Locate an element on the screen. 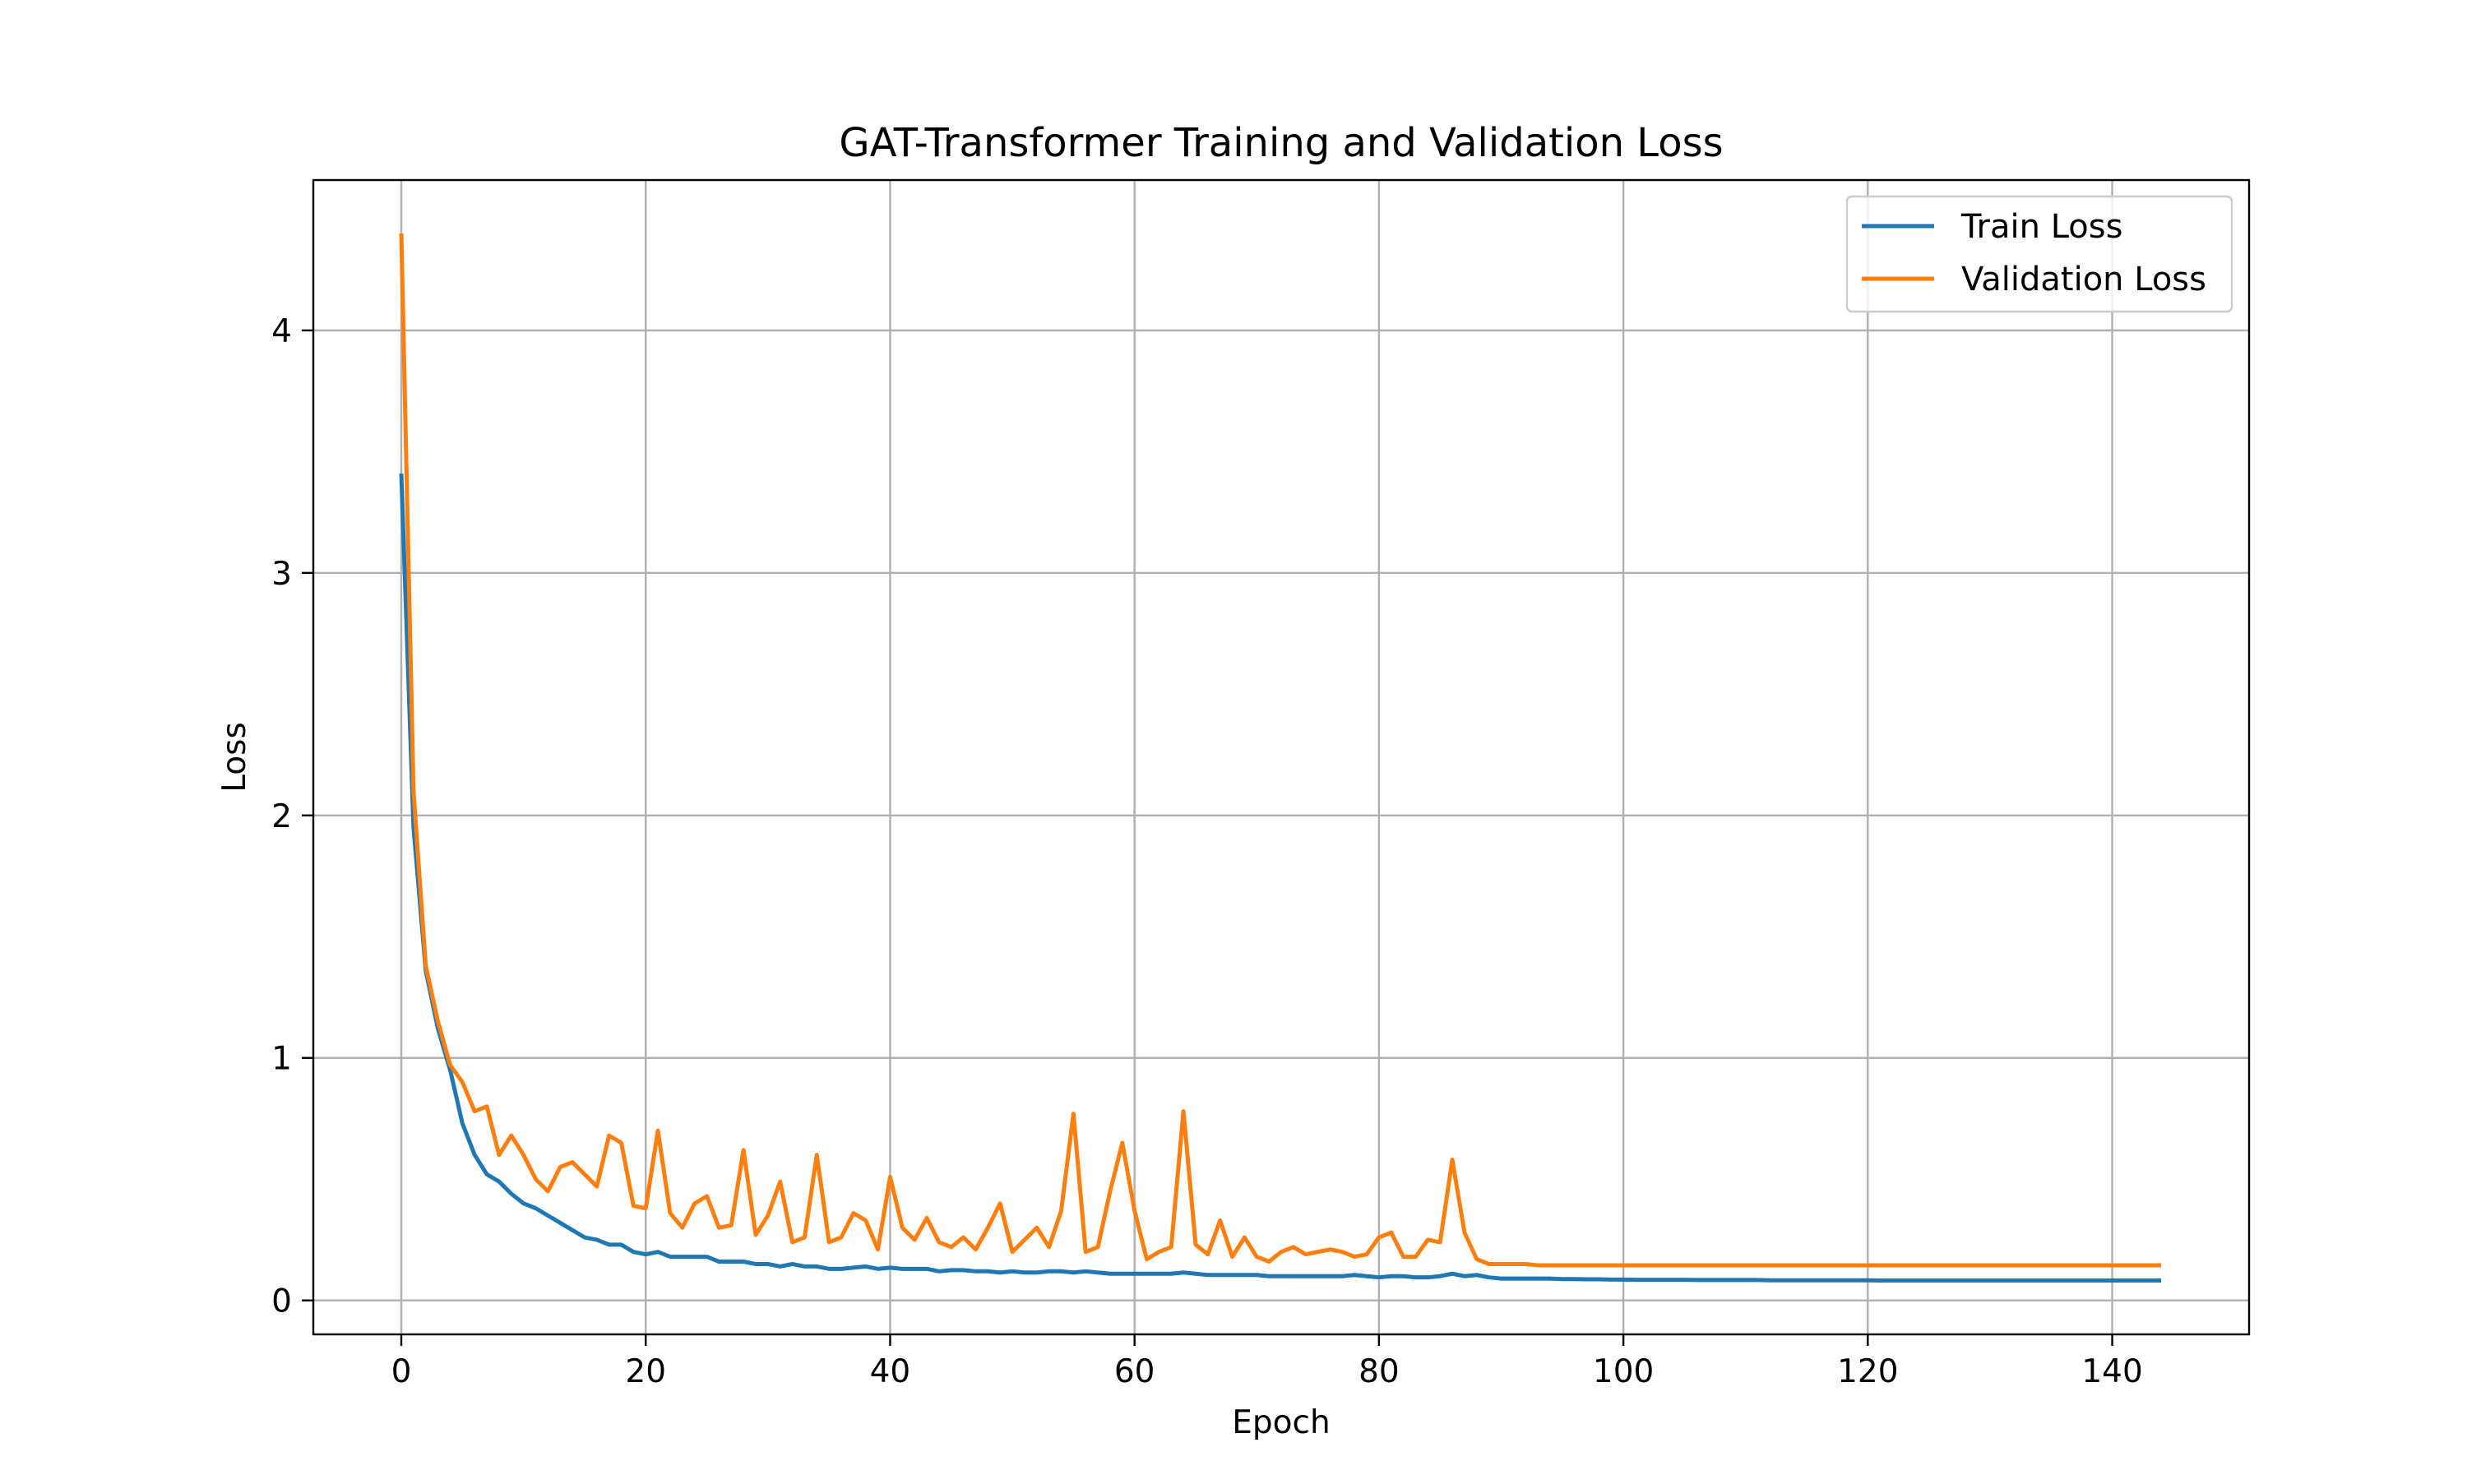  y-tick-label: 1 is located at coordinates (282, 1059).